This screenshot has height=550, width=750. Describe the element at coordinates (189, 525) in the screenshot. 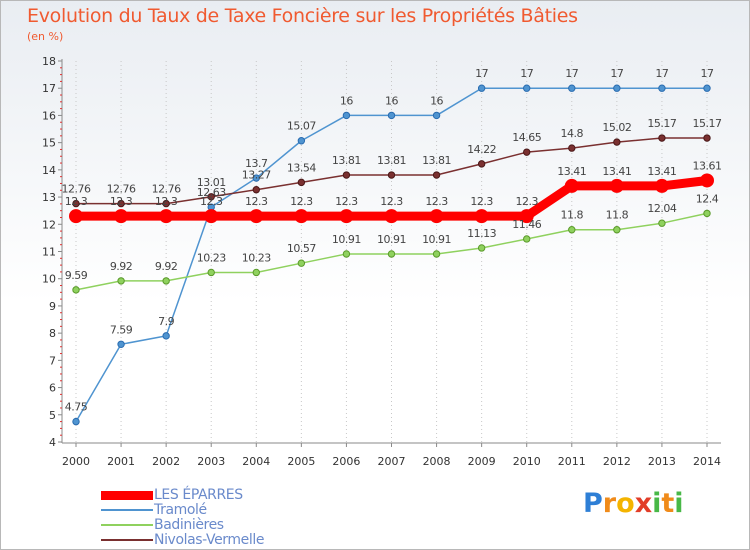

I see `legend-label-badinieres: Badinières` at that location.